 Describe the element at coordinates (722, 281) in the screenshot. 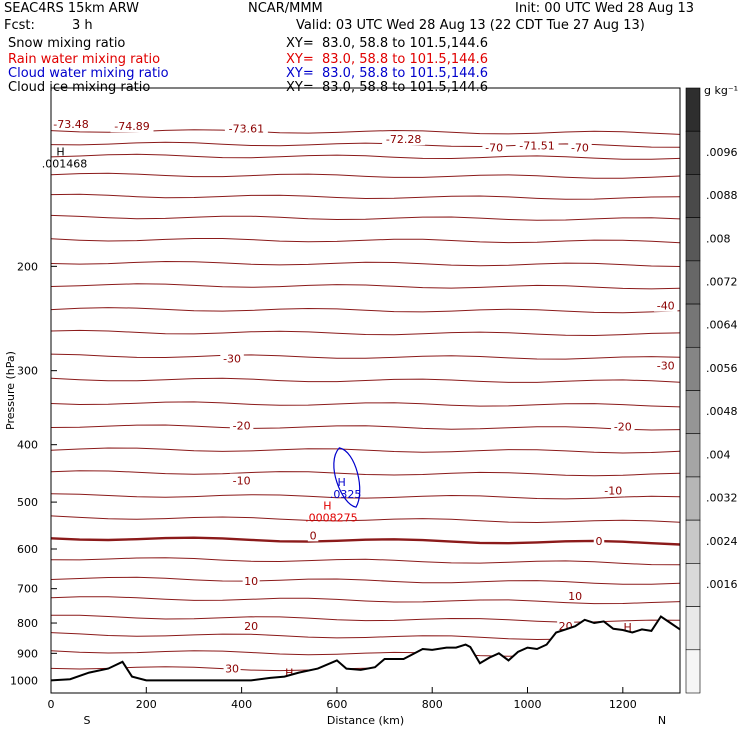

I see `colorbar-label: .0072` at that location.